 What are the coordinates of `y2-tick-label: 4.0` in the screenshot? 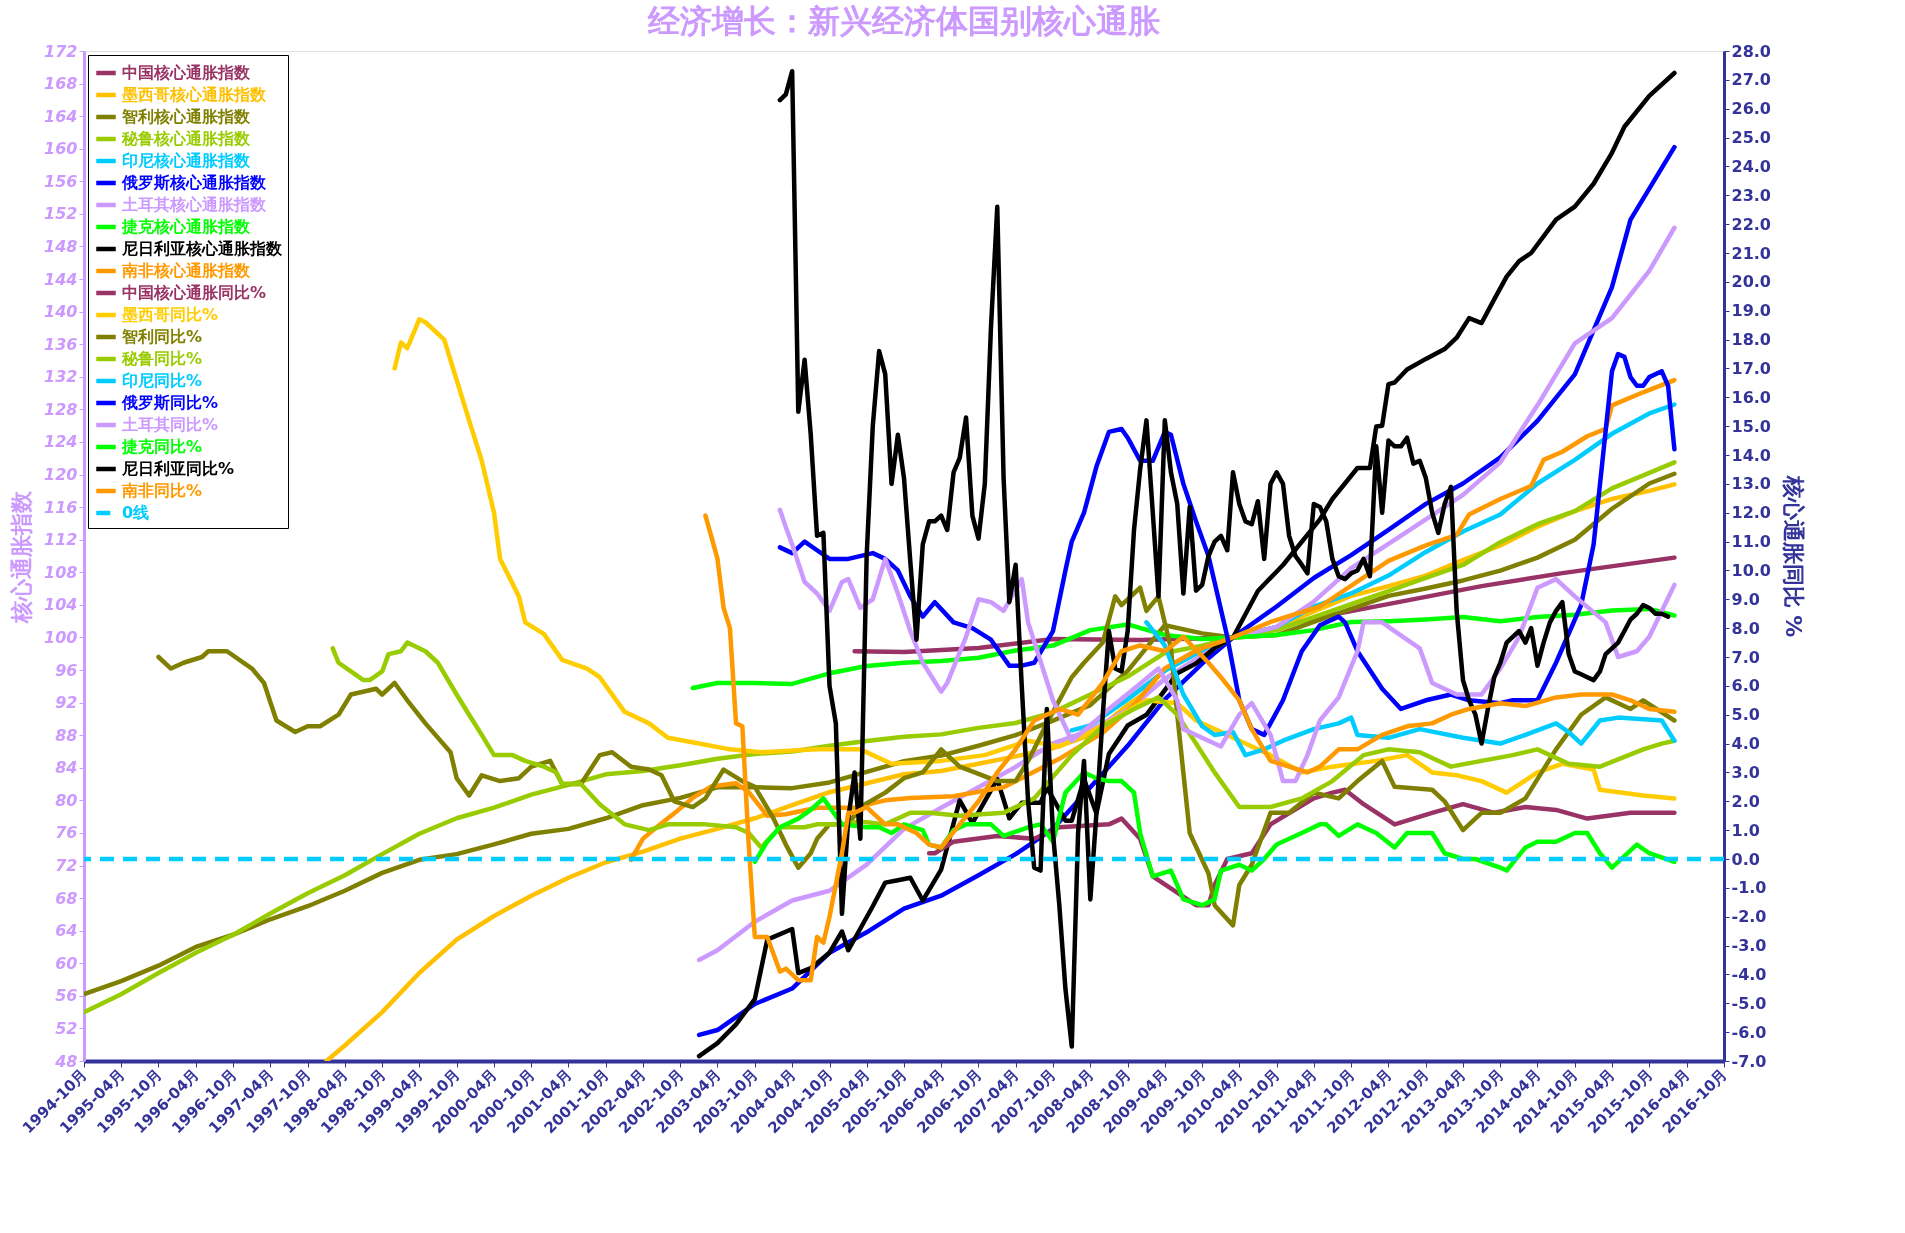 It's located at (1745, 744).